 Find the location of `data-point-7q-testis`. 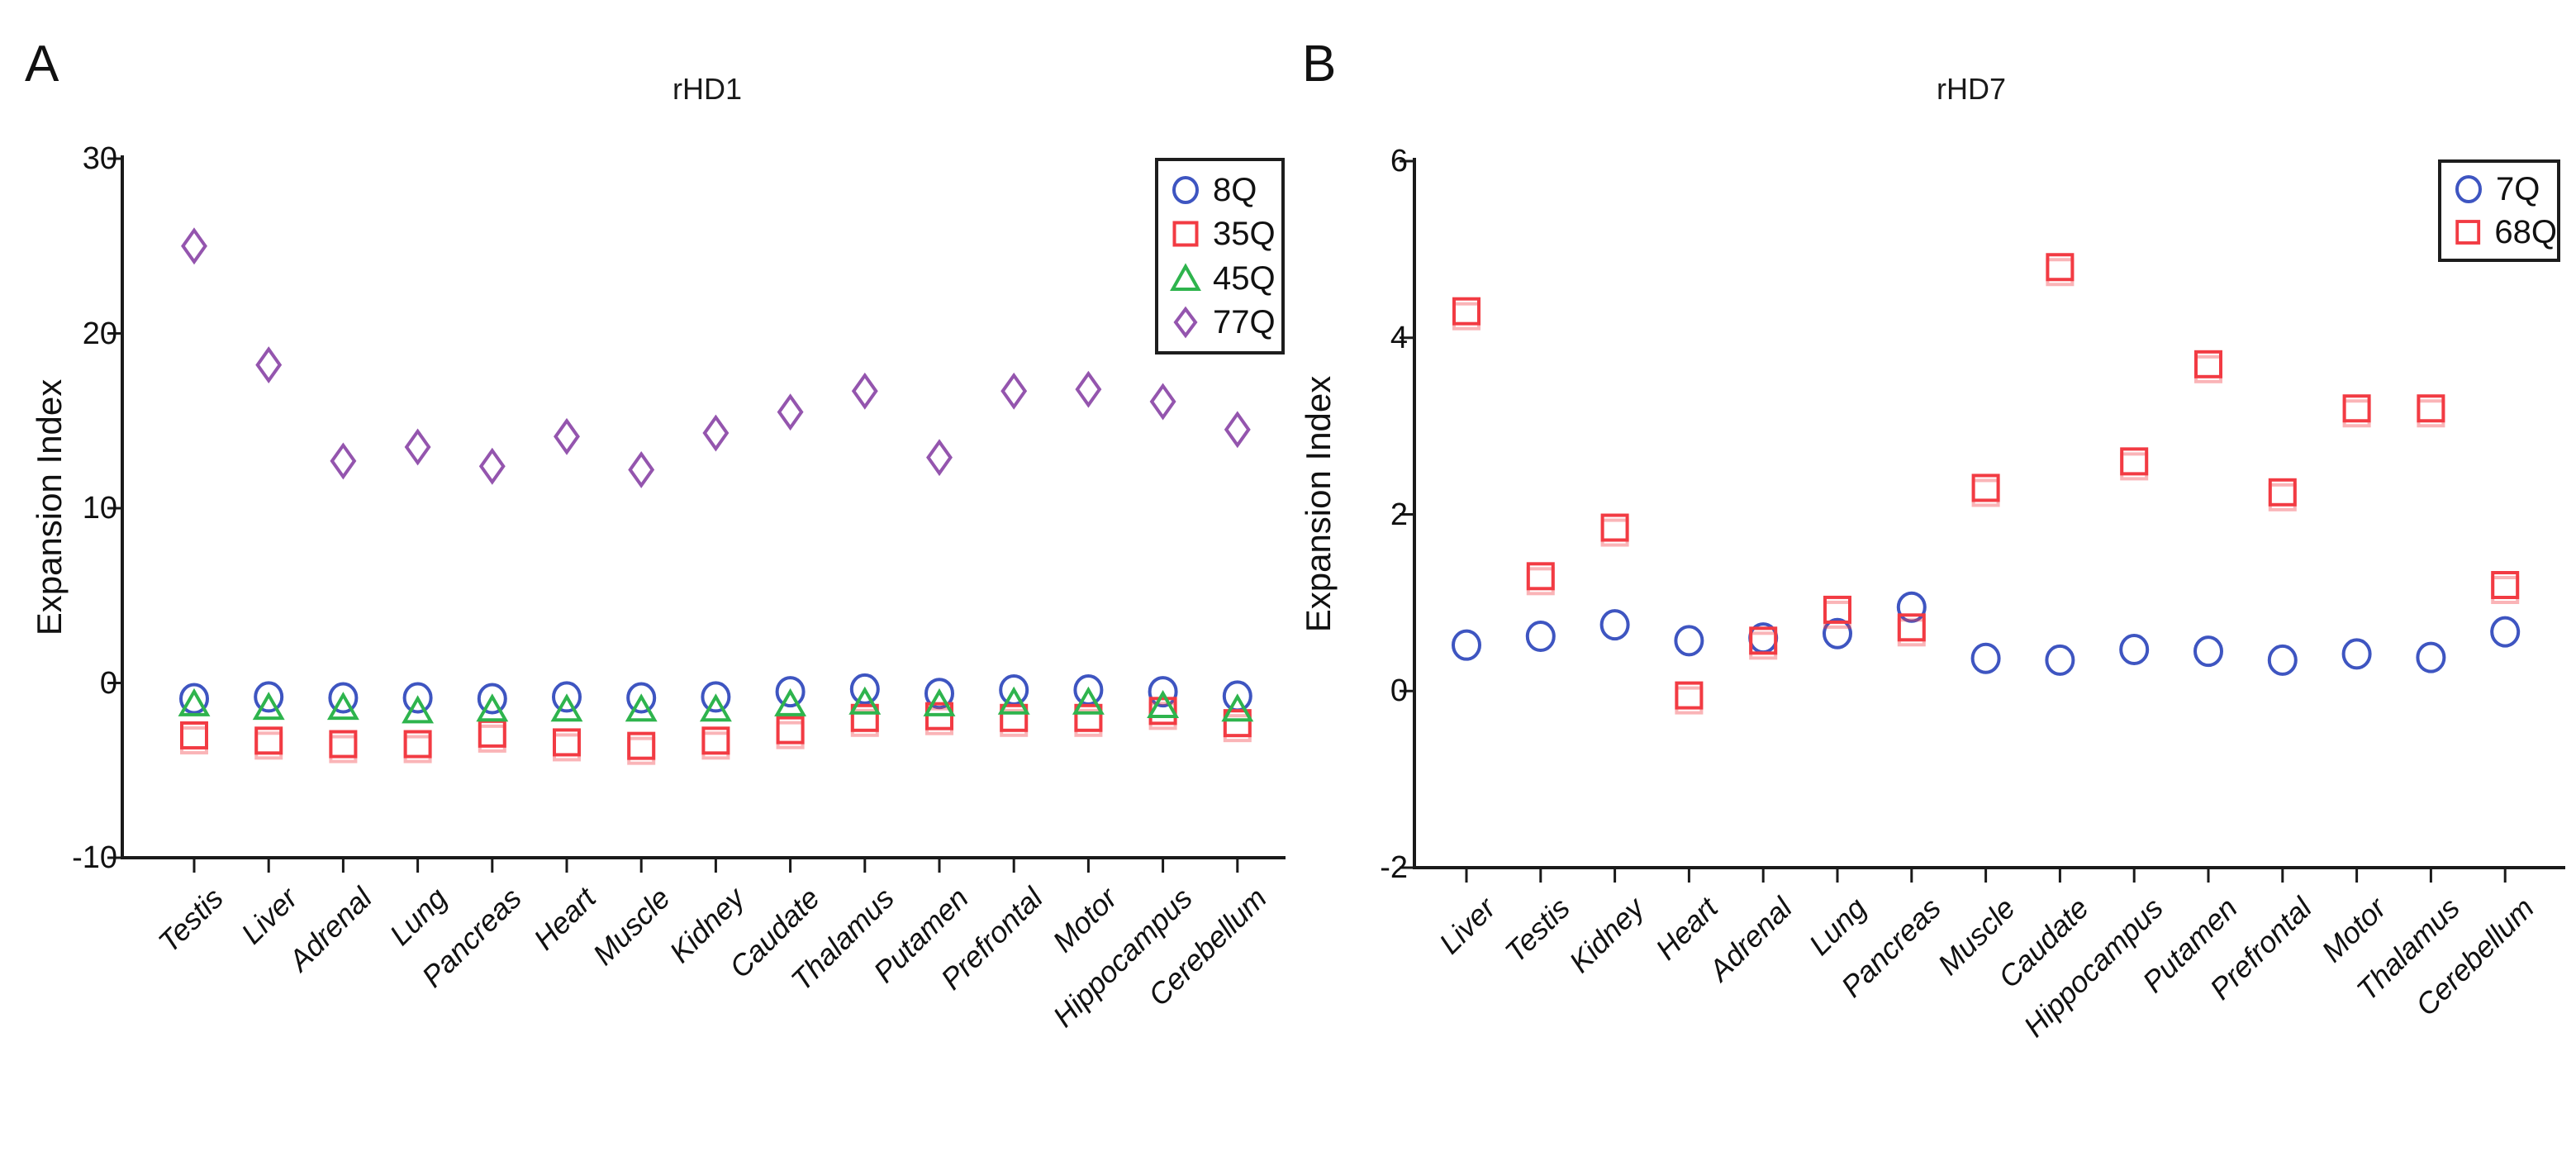

data-point-7q-testis is located at coordinates (1540, 636).